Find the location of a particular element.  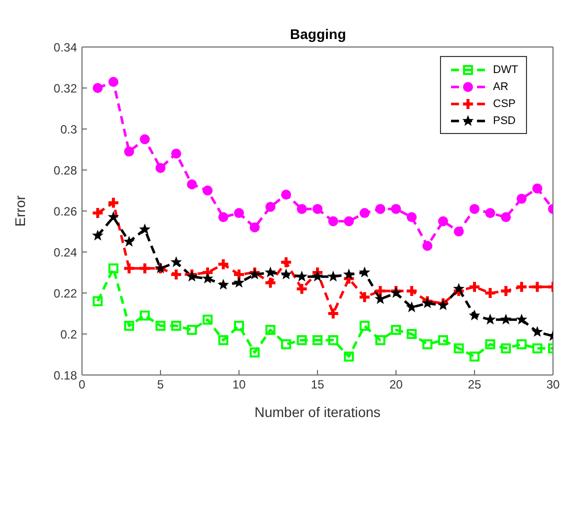

x-axis-title: Number of iterations is located at coordinates (317, 412).